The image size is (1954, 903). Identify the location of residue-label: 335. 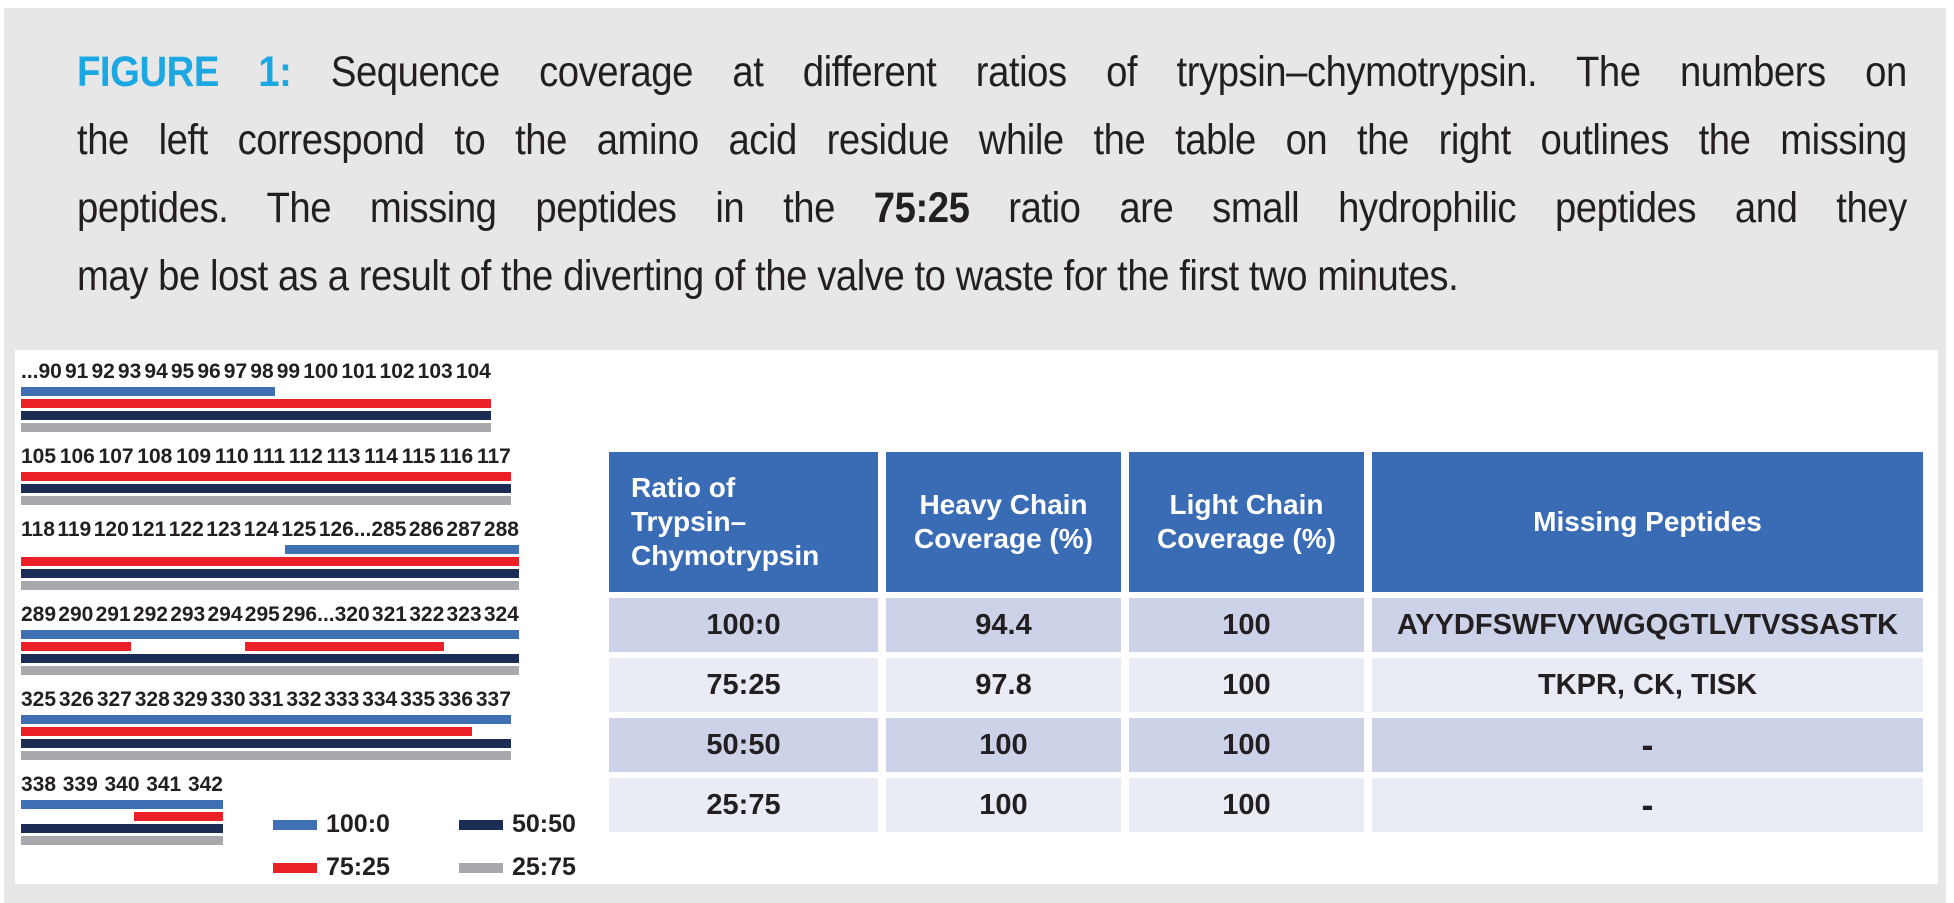
(418, 699).